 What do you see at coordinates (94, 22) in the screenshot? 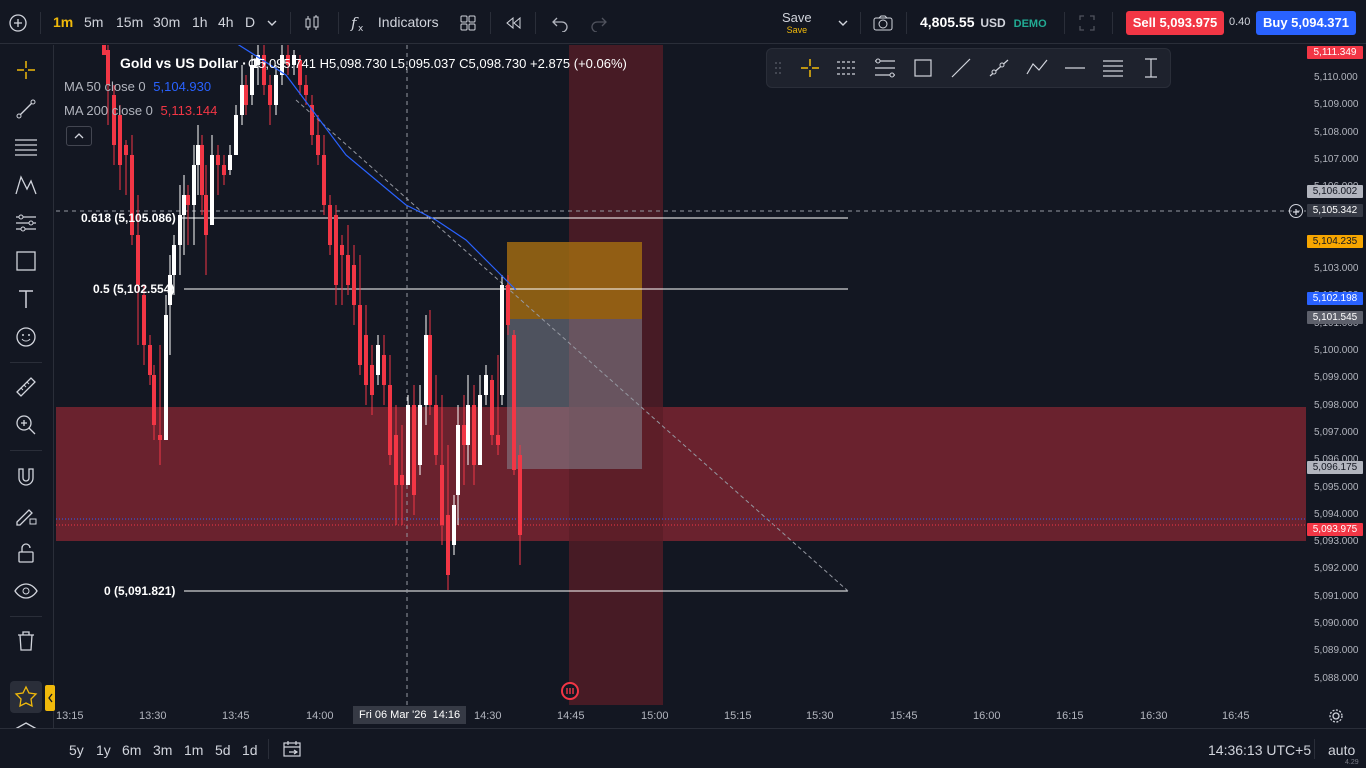
I see `timeframe-5m: 5m` at bounding box center [94, 22].